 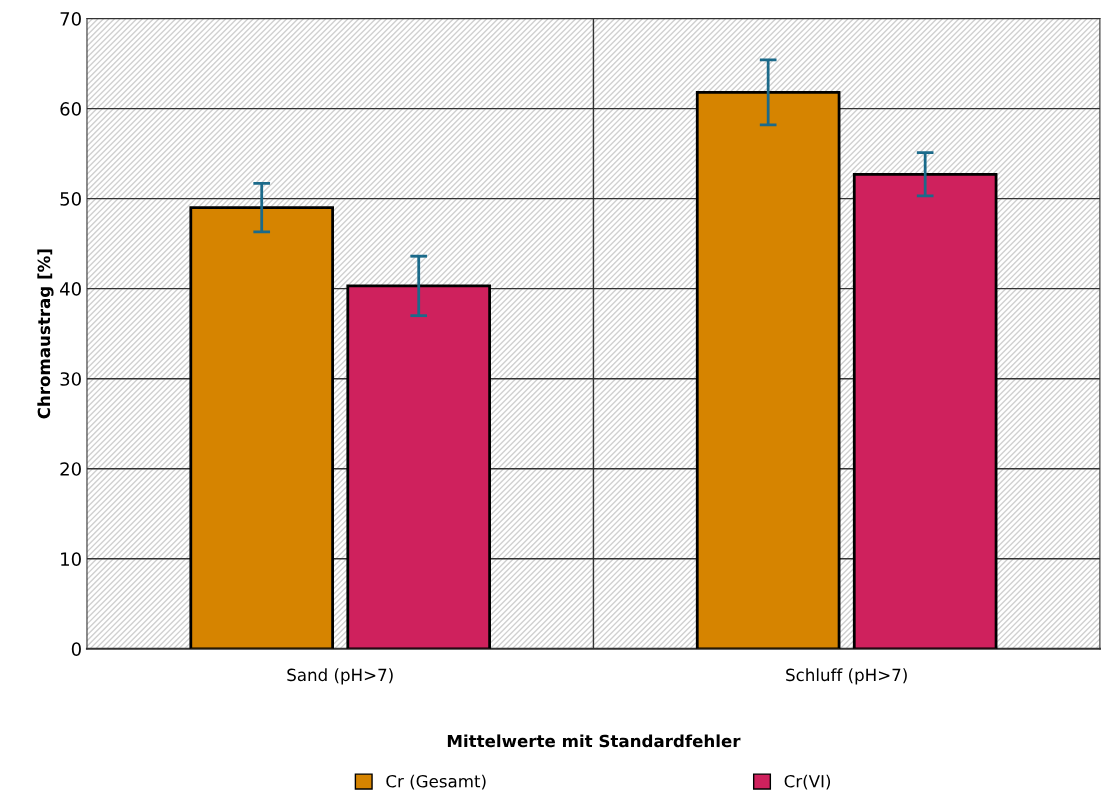 What do you see at coordinates (76, 649) in the screenshot?
I see `y-tick-label: 0` at bounding box center [76, 649].